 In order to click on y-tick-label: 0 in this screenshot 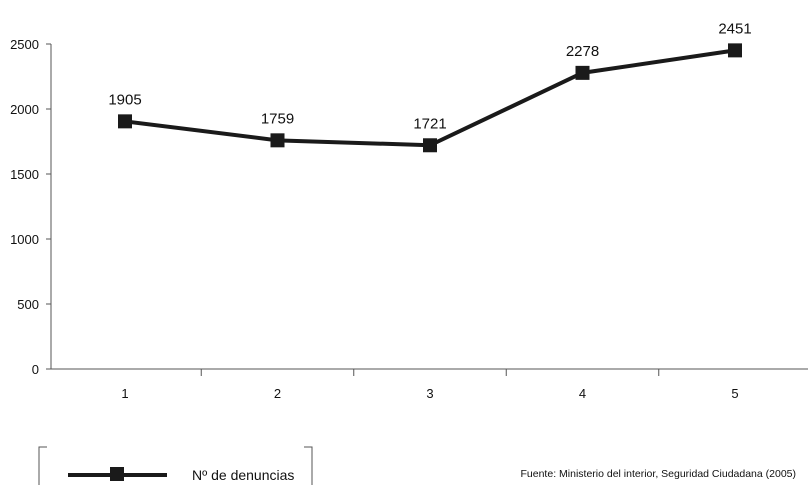, I will do `click(35, 369)`.